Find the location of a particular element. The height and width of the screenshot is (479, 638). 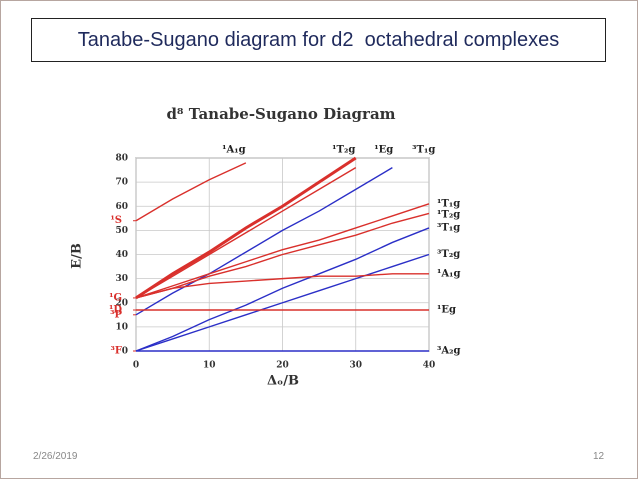

state-label: ³F is located at coordinates (116, 351).